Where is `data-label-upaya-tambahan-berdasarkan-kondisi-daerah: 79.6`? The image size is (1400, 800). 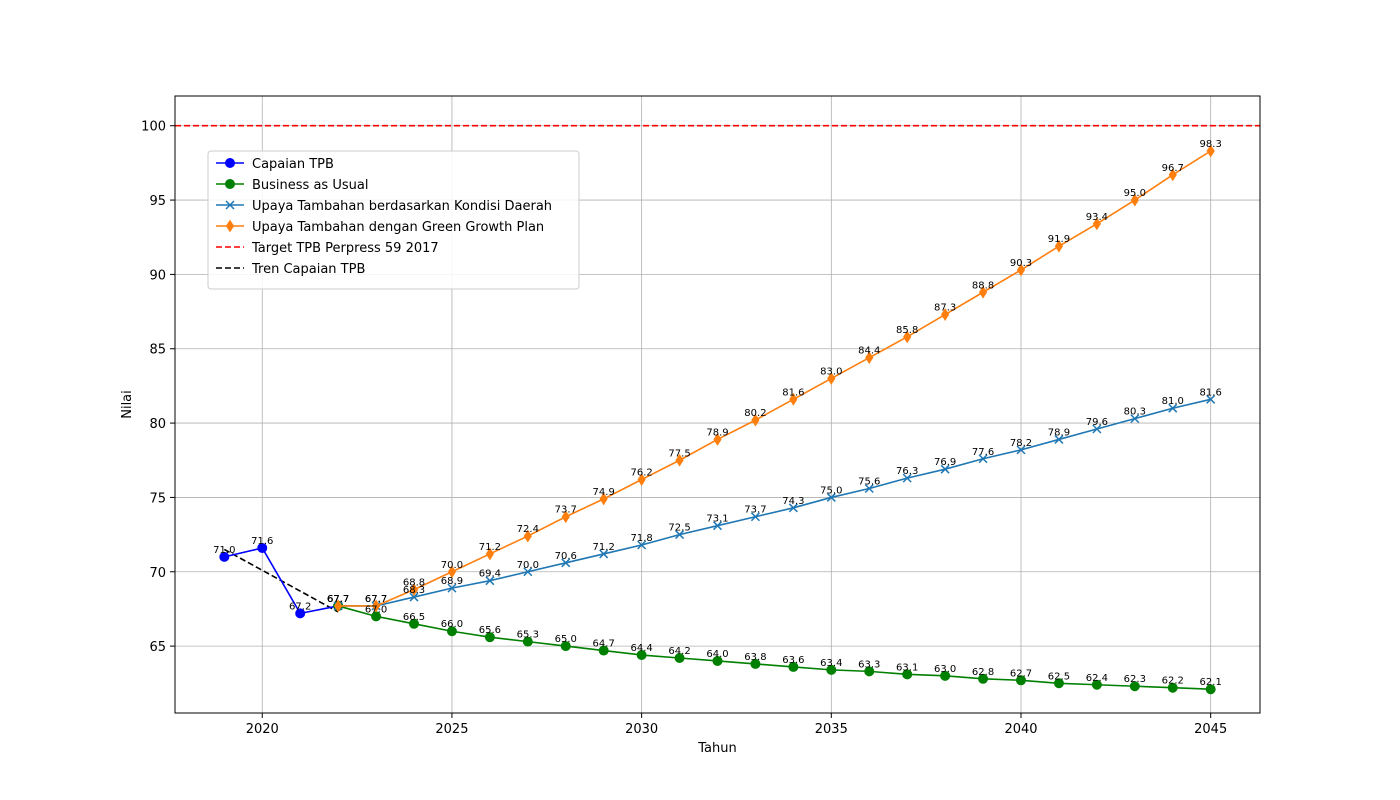 data-label-upaya-tambahan-berdasarkan-kondisi-daerah: 79.6 is located at coordinates (1097, 422).